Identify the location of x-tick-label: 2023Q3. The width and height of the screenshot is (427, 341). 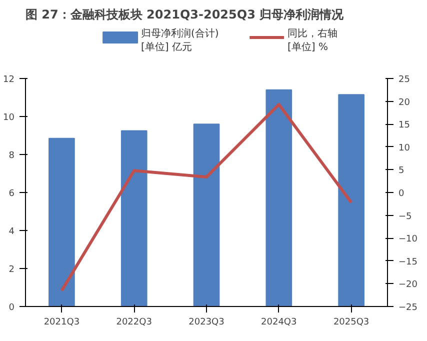
(206, 323).